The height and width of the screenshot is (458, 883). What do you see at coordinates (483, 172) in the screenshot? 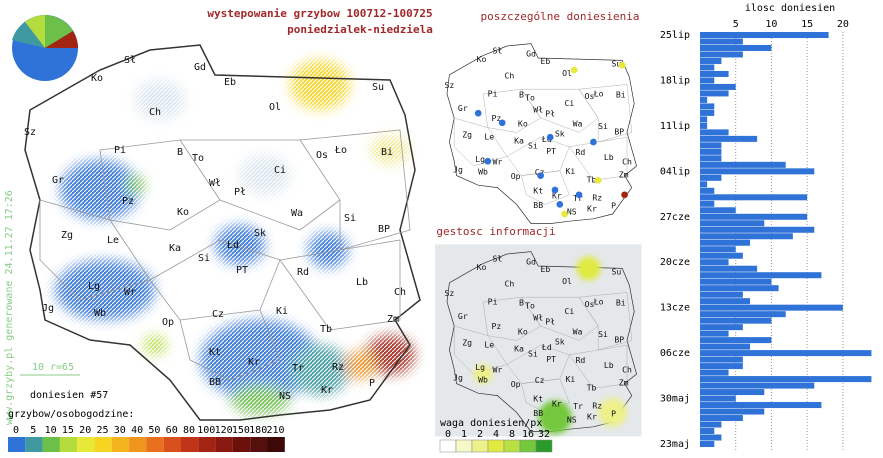
I see `region-label: Wb` at bounding box center [483, 172].